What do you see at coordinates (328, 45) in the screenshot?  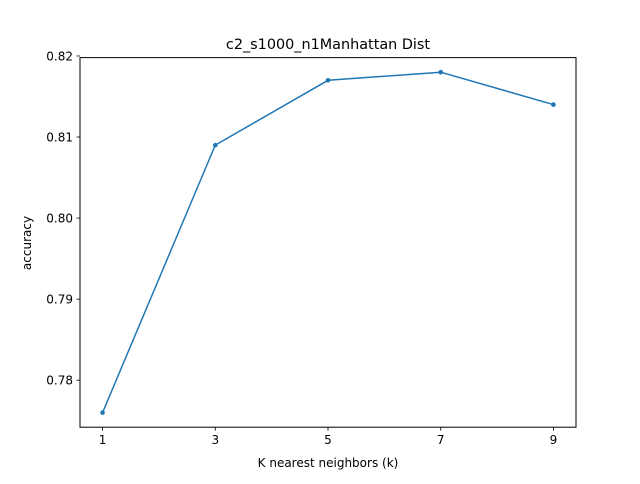 I see `chart-title: c2_s1000_n1Manhattan Dist` at bounding box center [328, 45].